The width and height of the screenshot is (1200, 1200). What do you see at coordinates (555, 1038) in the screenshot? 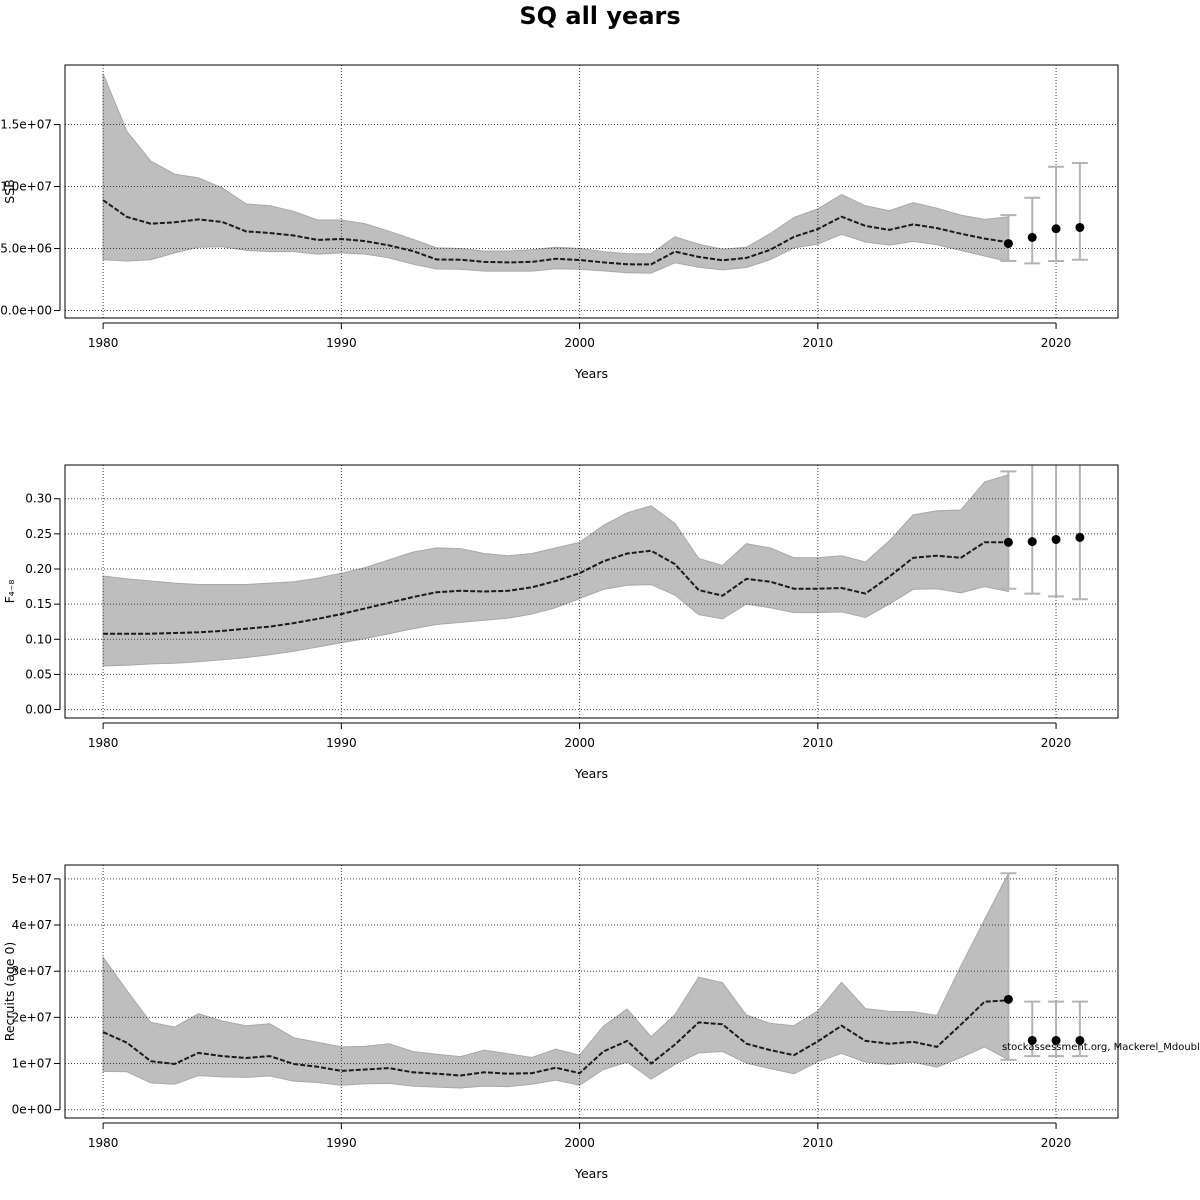
I see `recruits-estimate-line` at bounding box center [555, 1038].